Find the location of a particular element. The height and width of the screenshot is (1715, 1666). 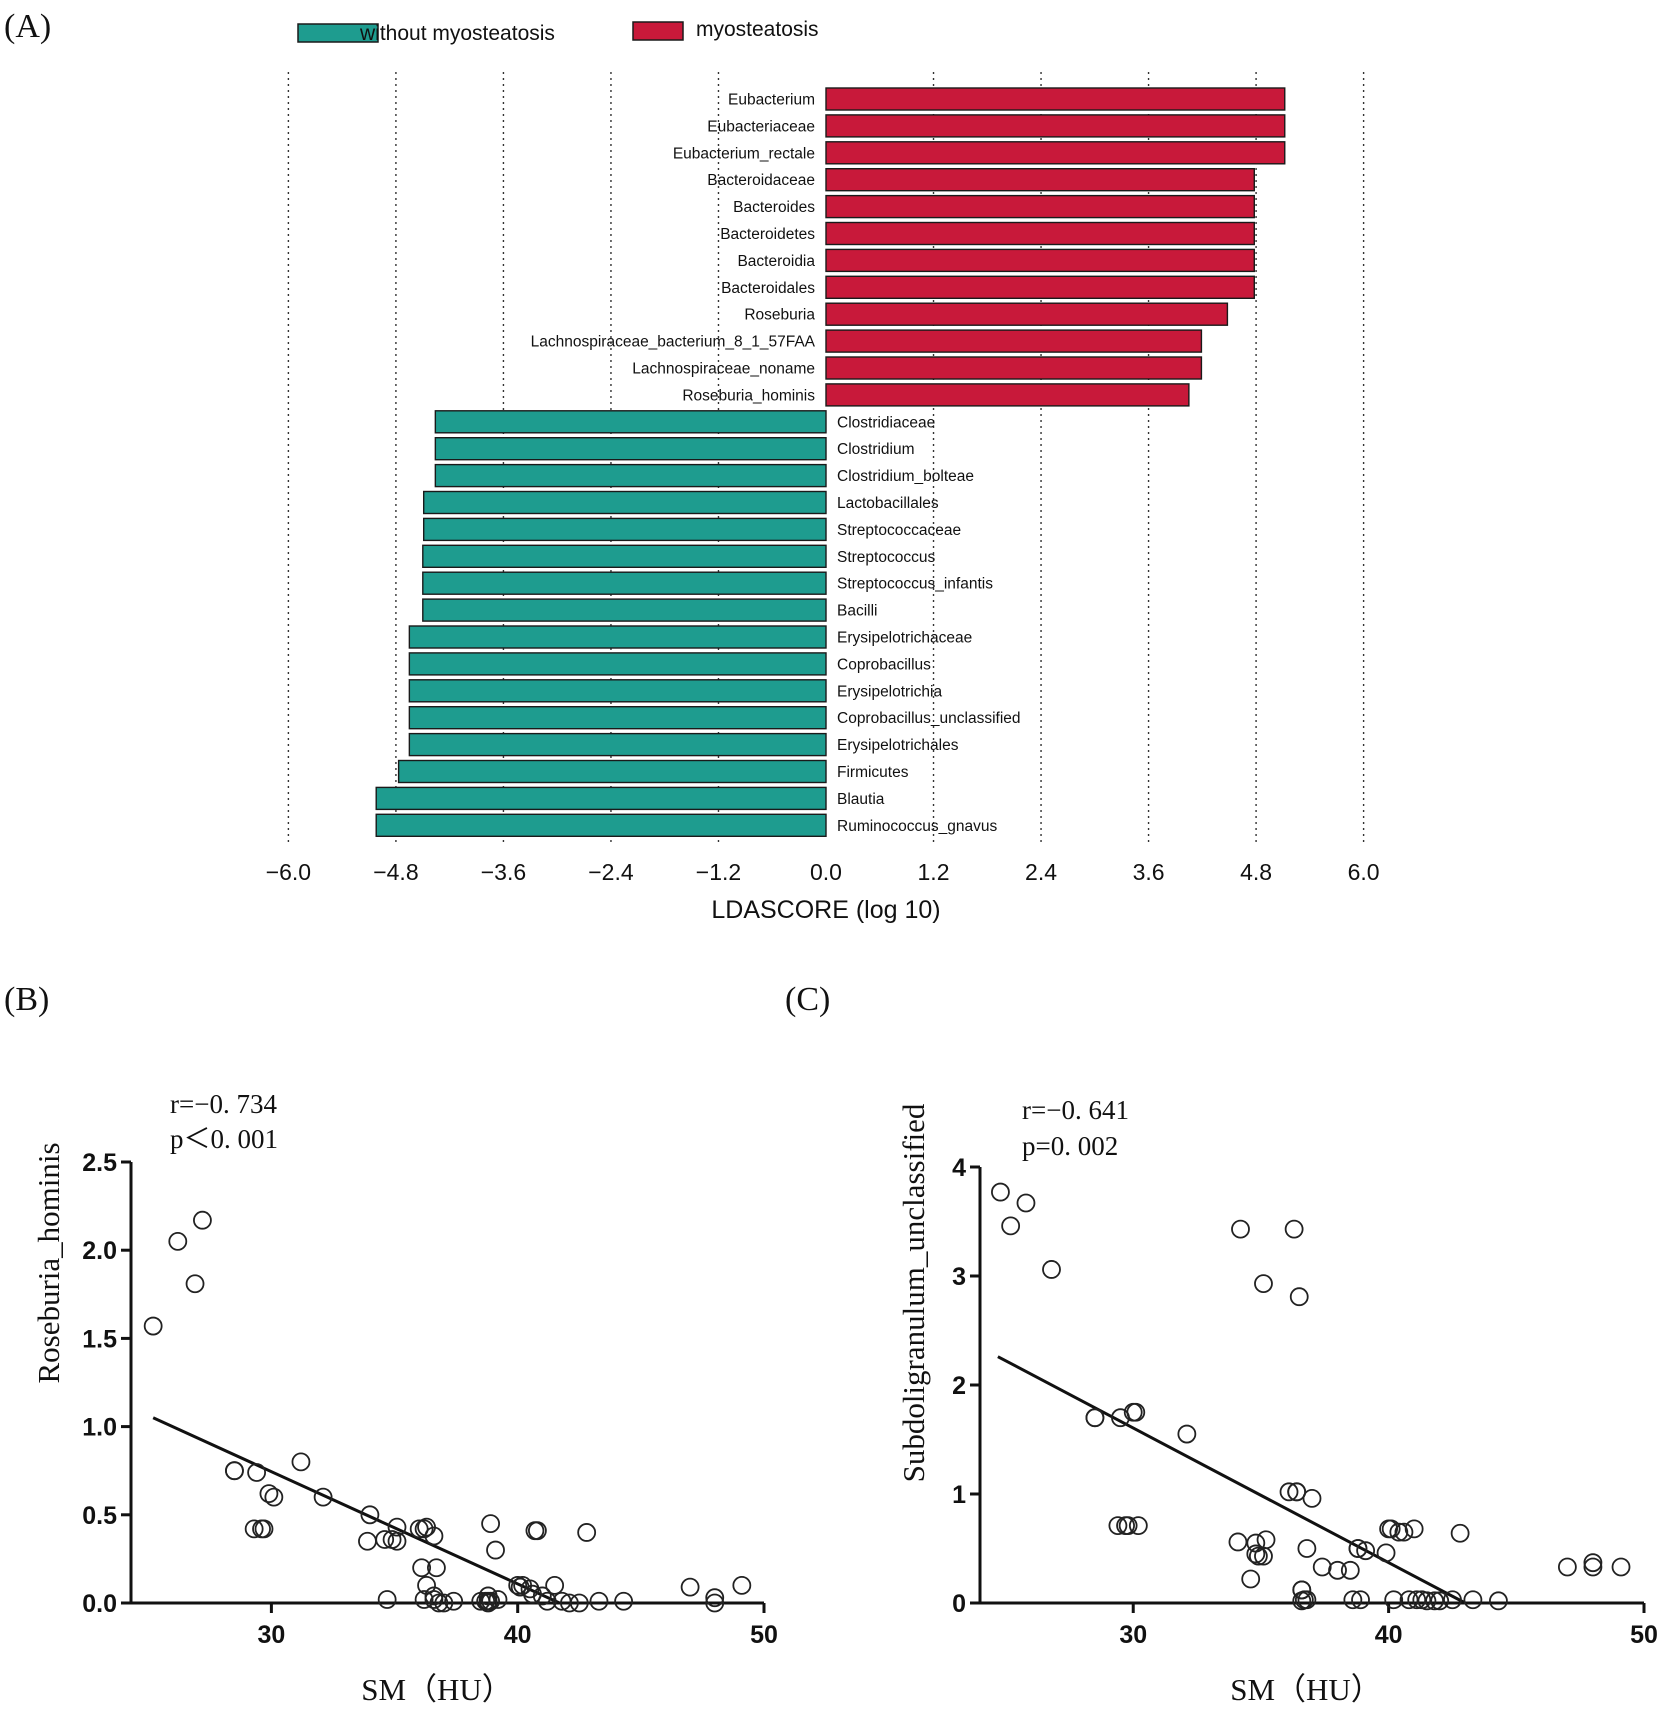

category-label: Roseburia_hominis is located at coordinates (748, 395).